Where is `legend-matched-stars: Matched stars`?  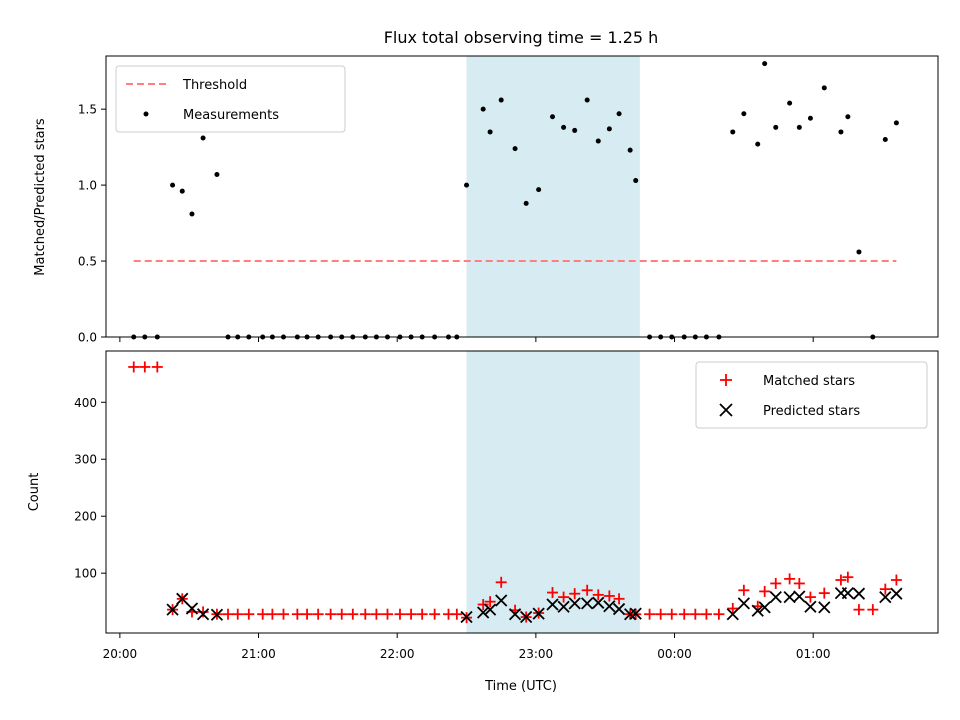
legend-matched-stars: Matched stars is located at coordinates (809, 381).